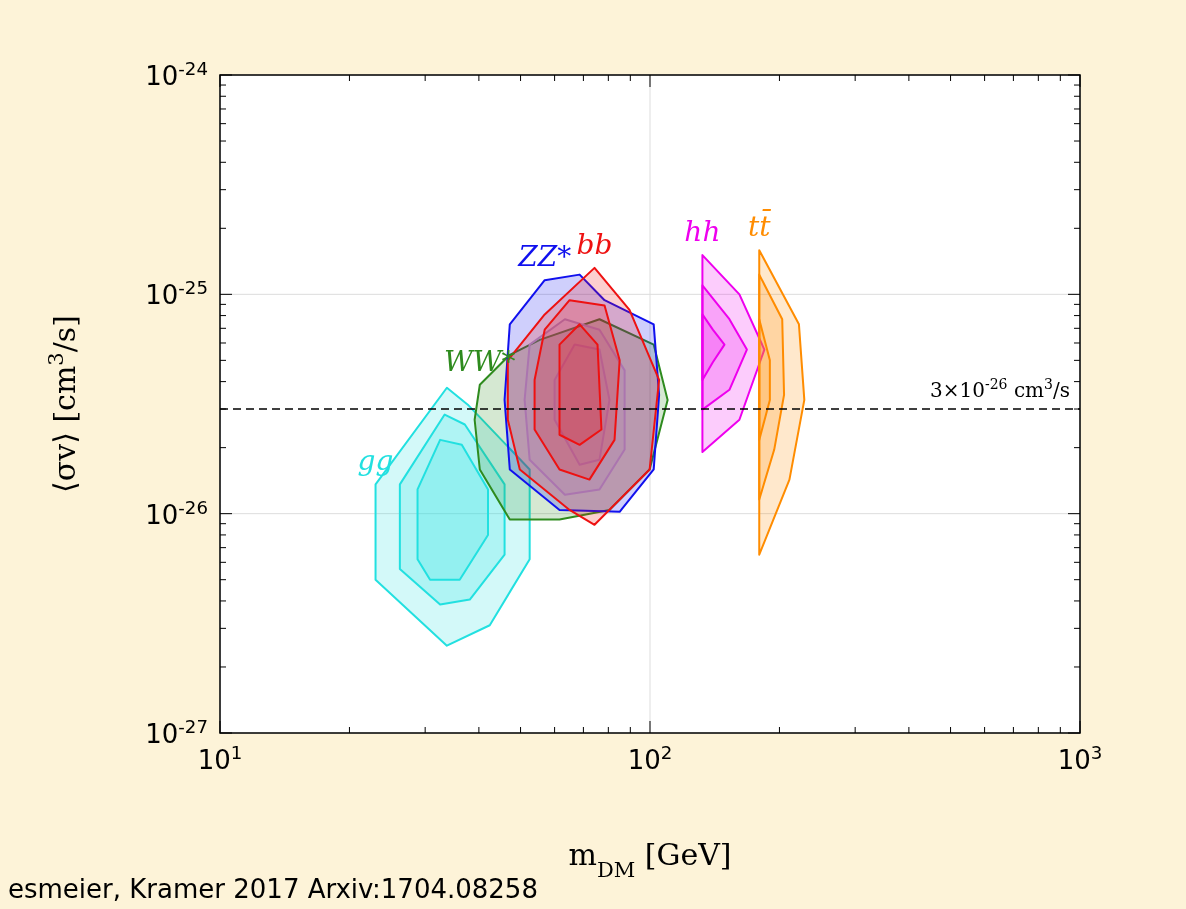  I want to click on x-tick-label: 10$^{2}$, so click(650, 758).